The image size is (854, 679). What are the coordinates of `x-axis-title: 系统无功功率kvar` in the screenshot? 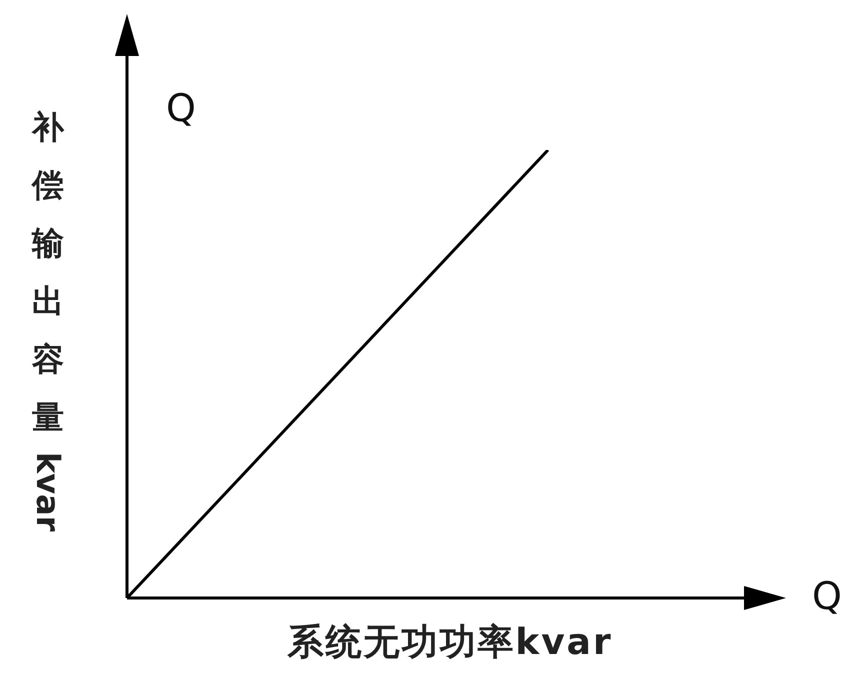 It's located at (450, 643).